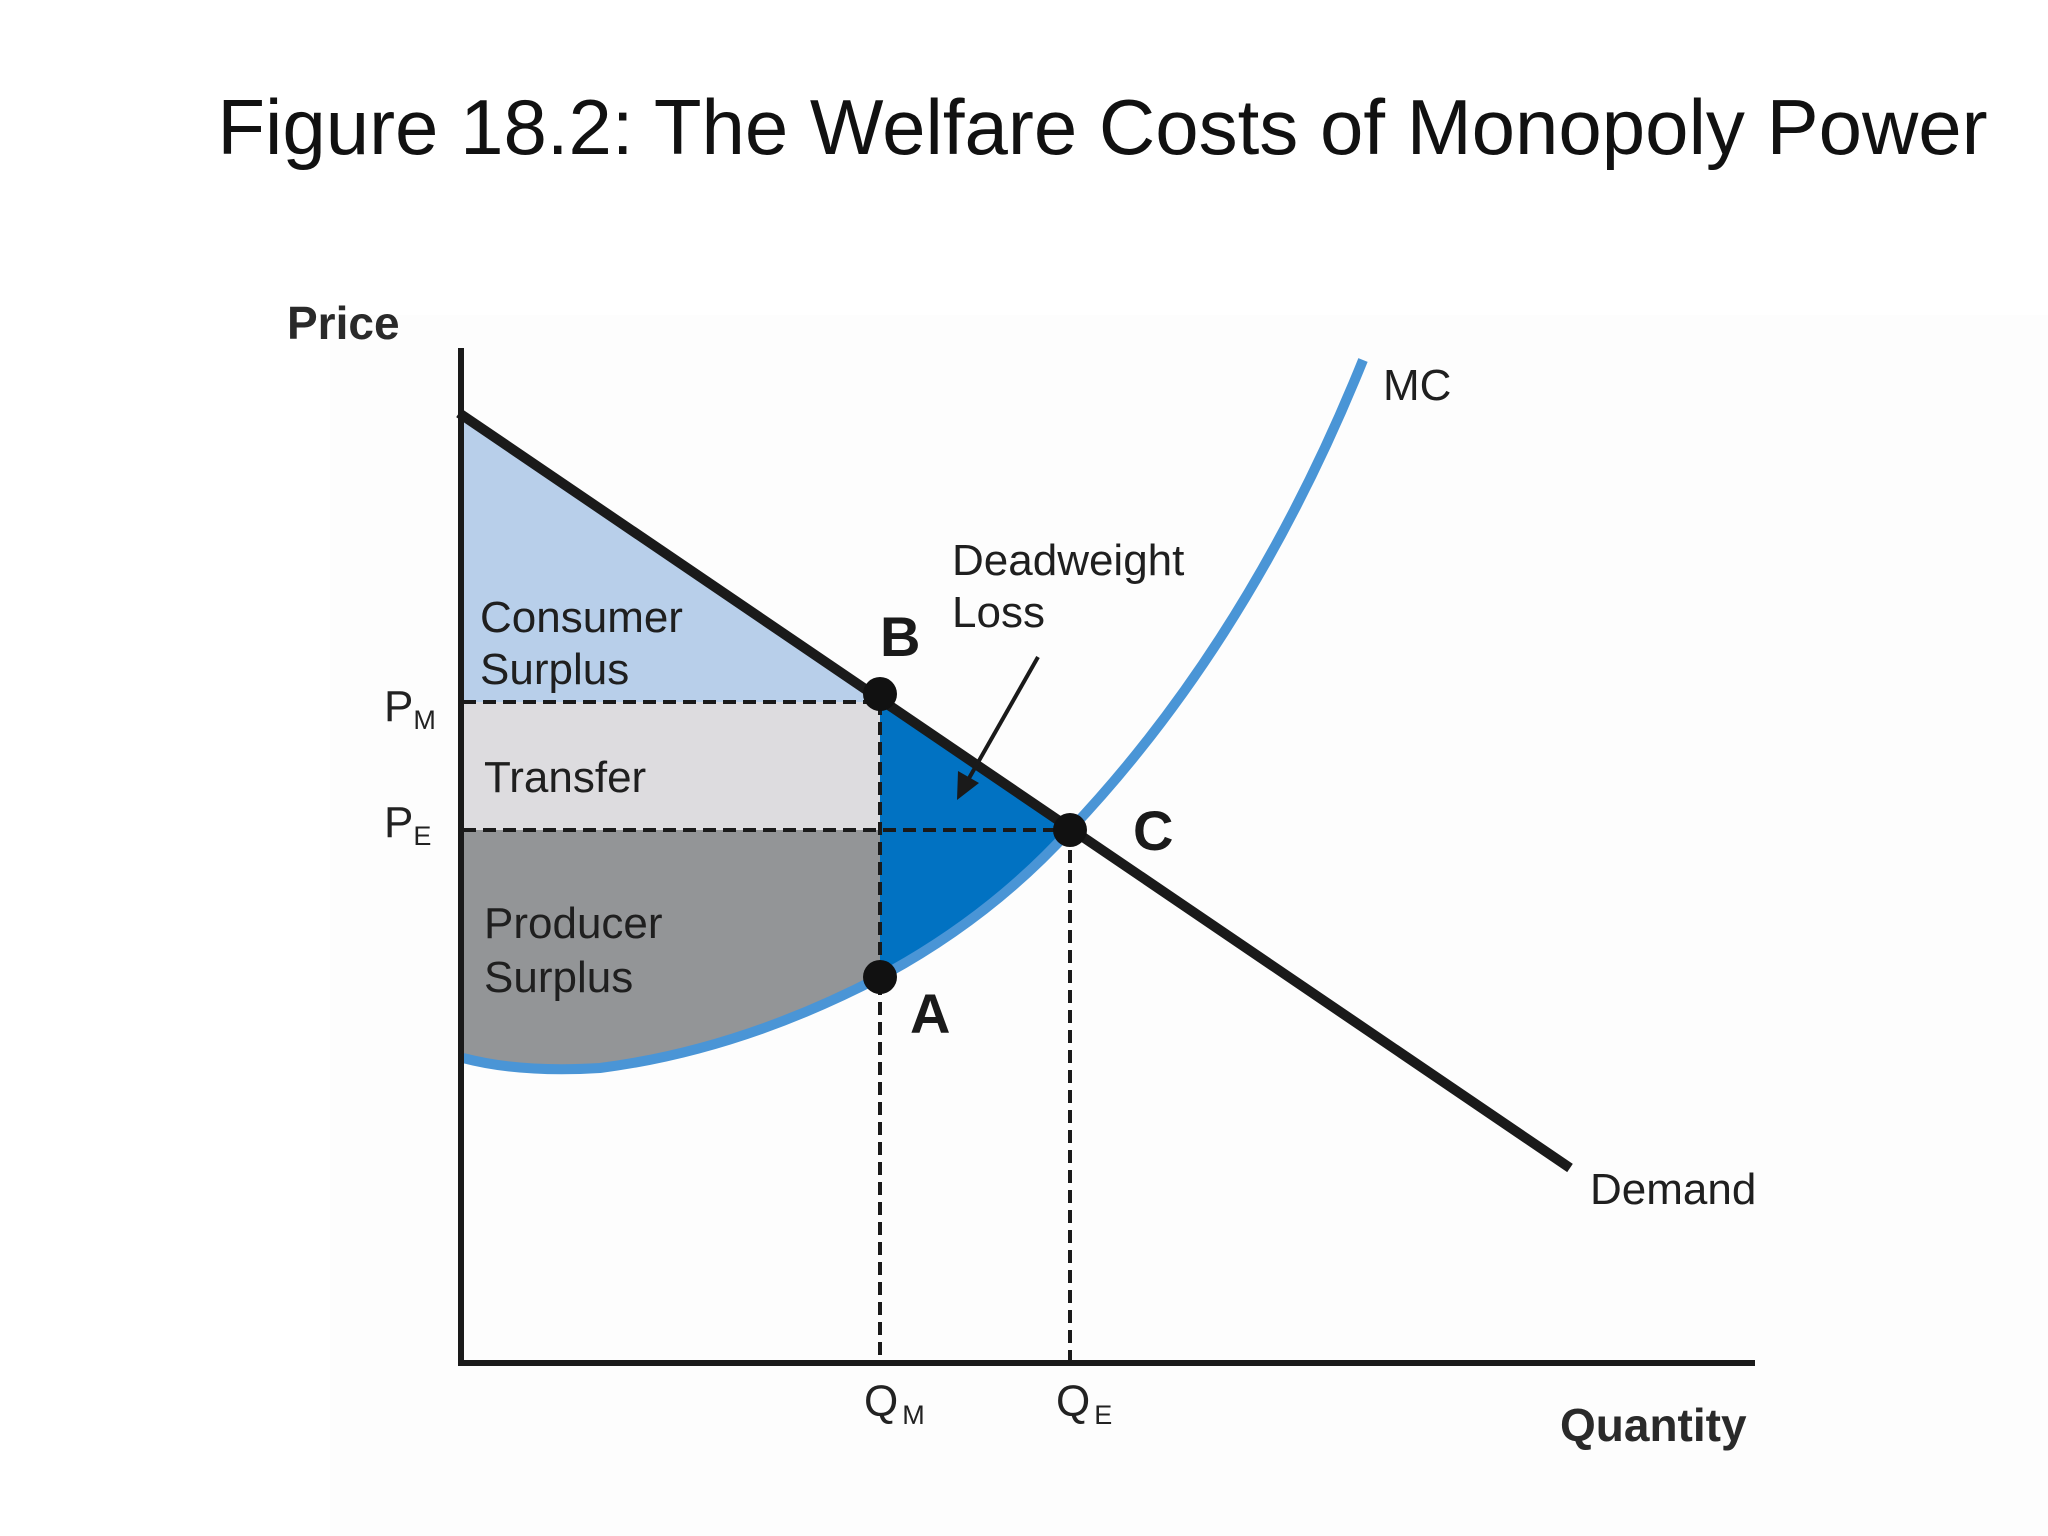 Image resolution: width=2048 pixels, height=1536 pixels. What do you see at coordinates (880, 977) in the screenshot?
I see `point-a-marker` at bounding box center [880, 977].